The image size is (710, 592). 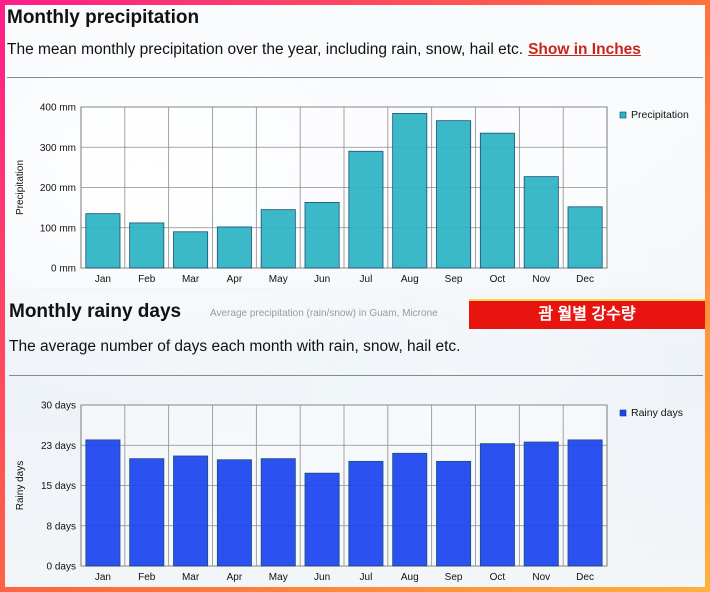 What do you see at coordinates (63, 269) in the screenshot?
I see `precipitation-y-tick-label: 0 mm` at bounding box center [63, 269].